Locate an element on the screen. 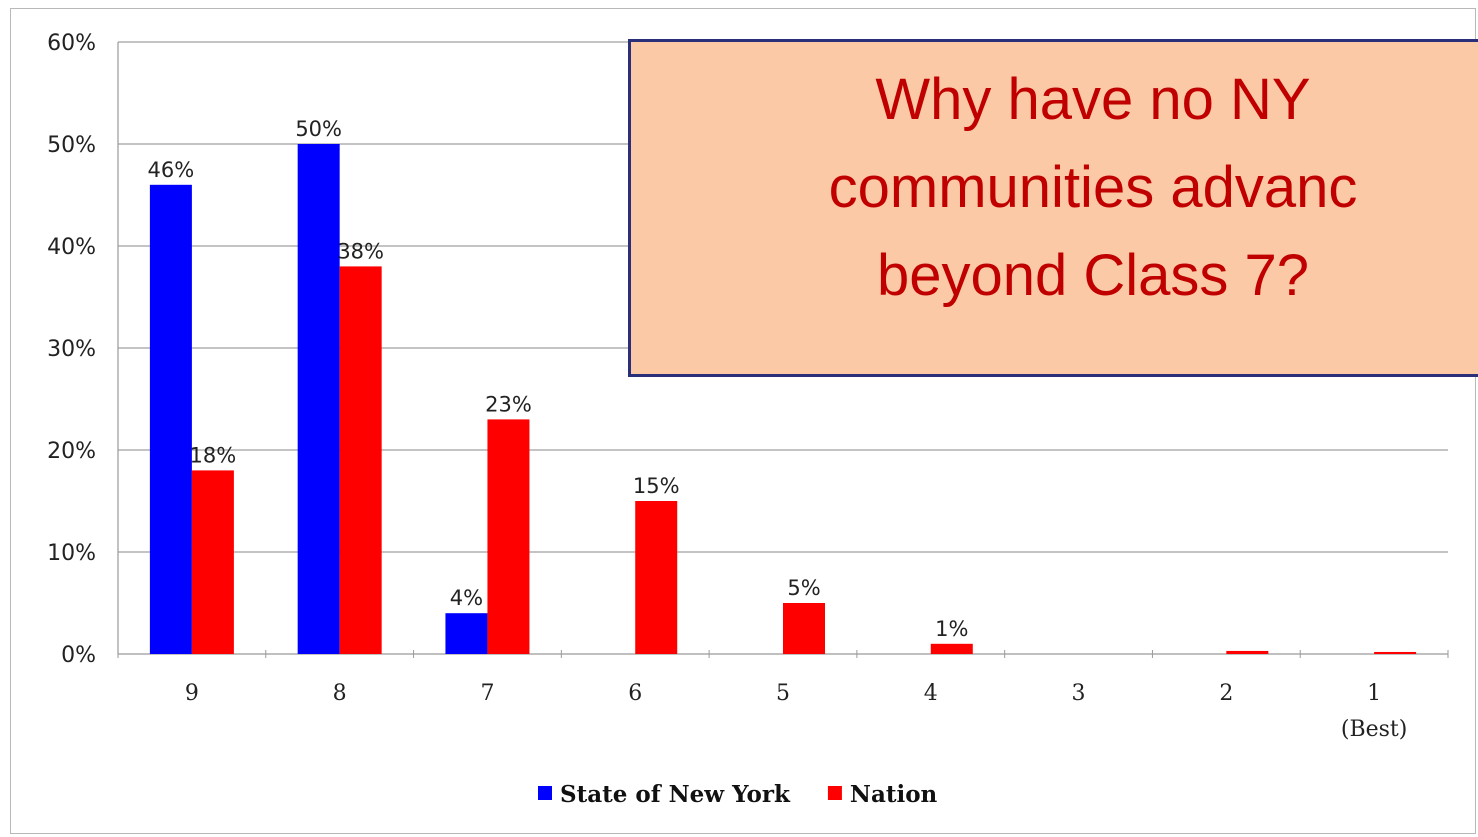 The height and width of the screenshot is (837, 1478). y-axis-ticks: 0% 10% 20% 30% 40% 50% 60% is located at coordinates (71, 349).